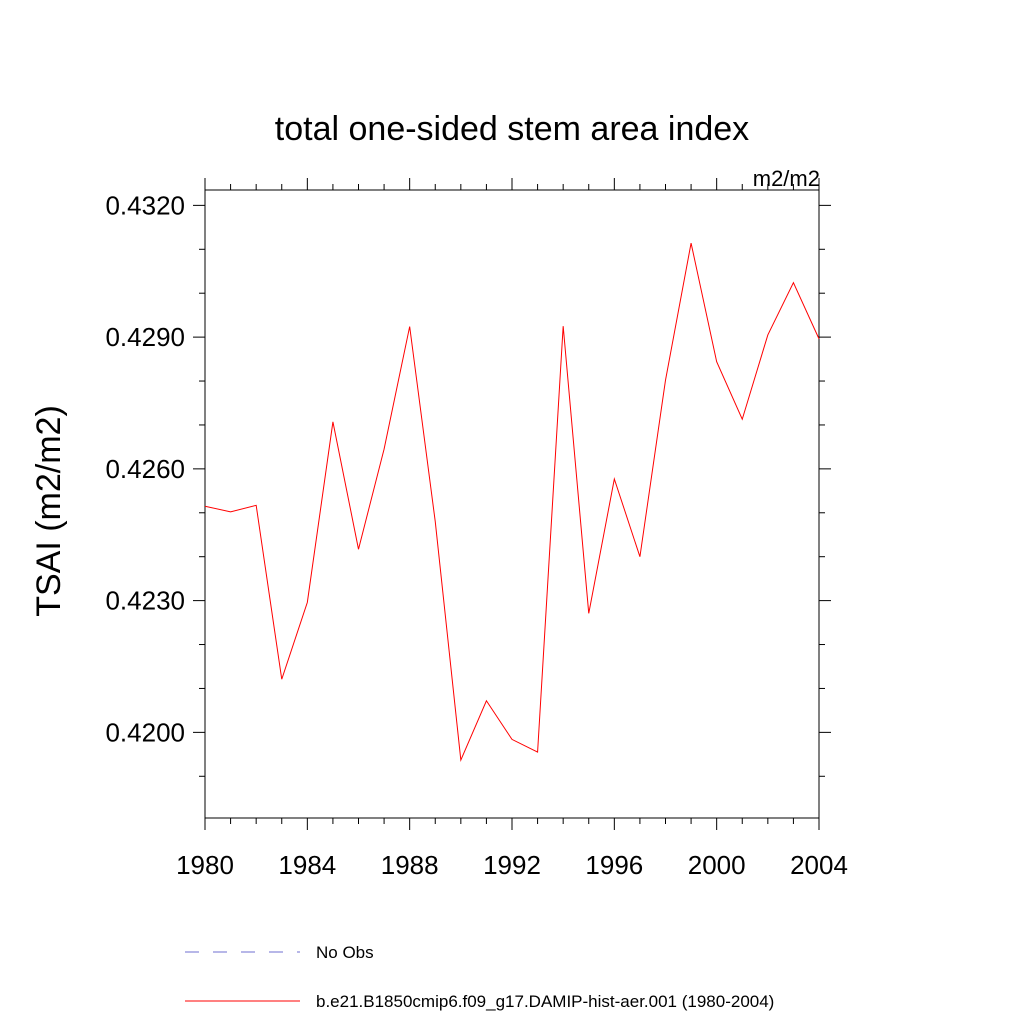  What do you see at coordinates (49, 511) in the screenshot?
I see `y-axis-label: TSAI (m2/m2)` at bounding box center [49, 511].